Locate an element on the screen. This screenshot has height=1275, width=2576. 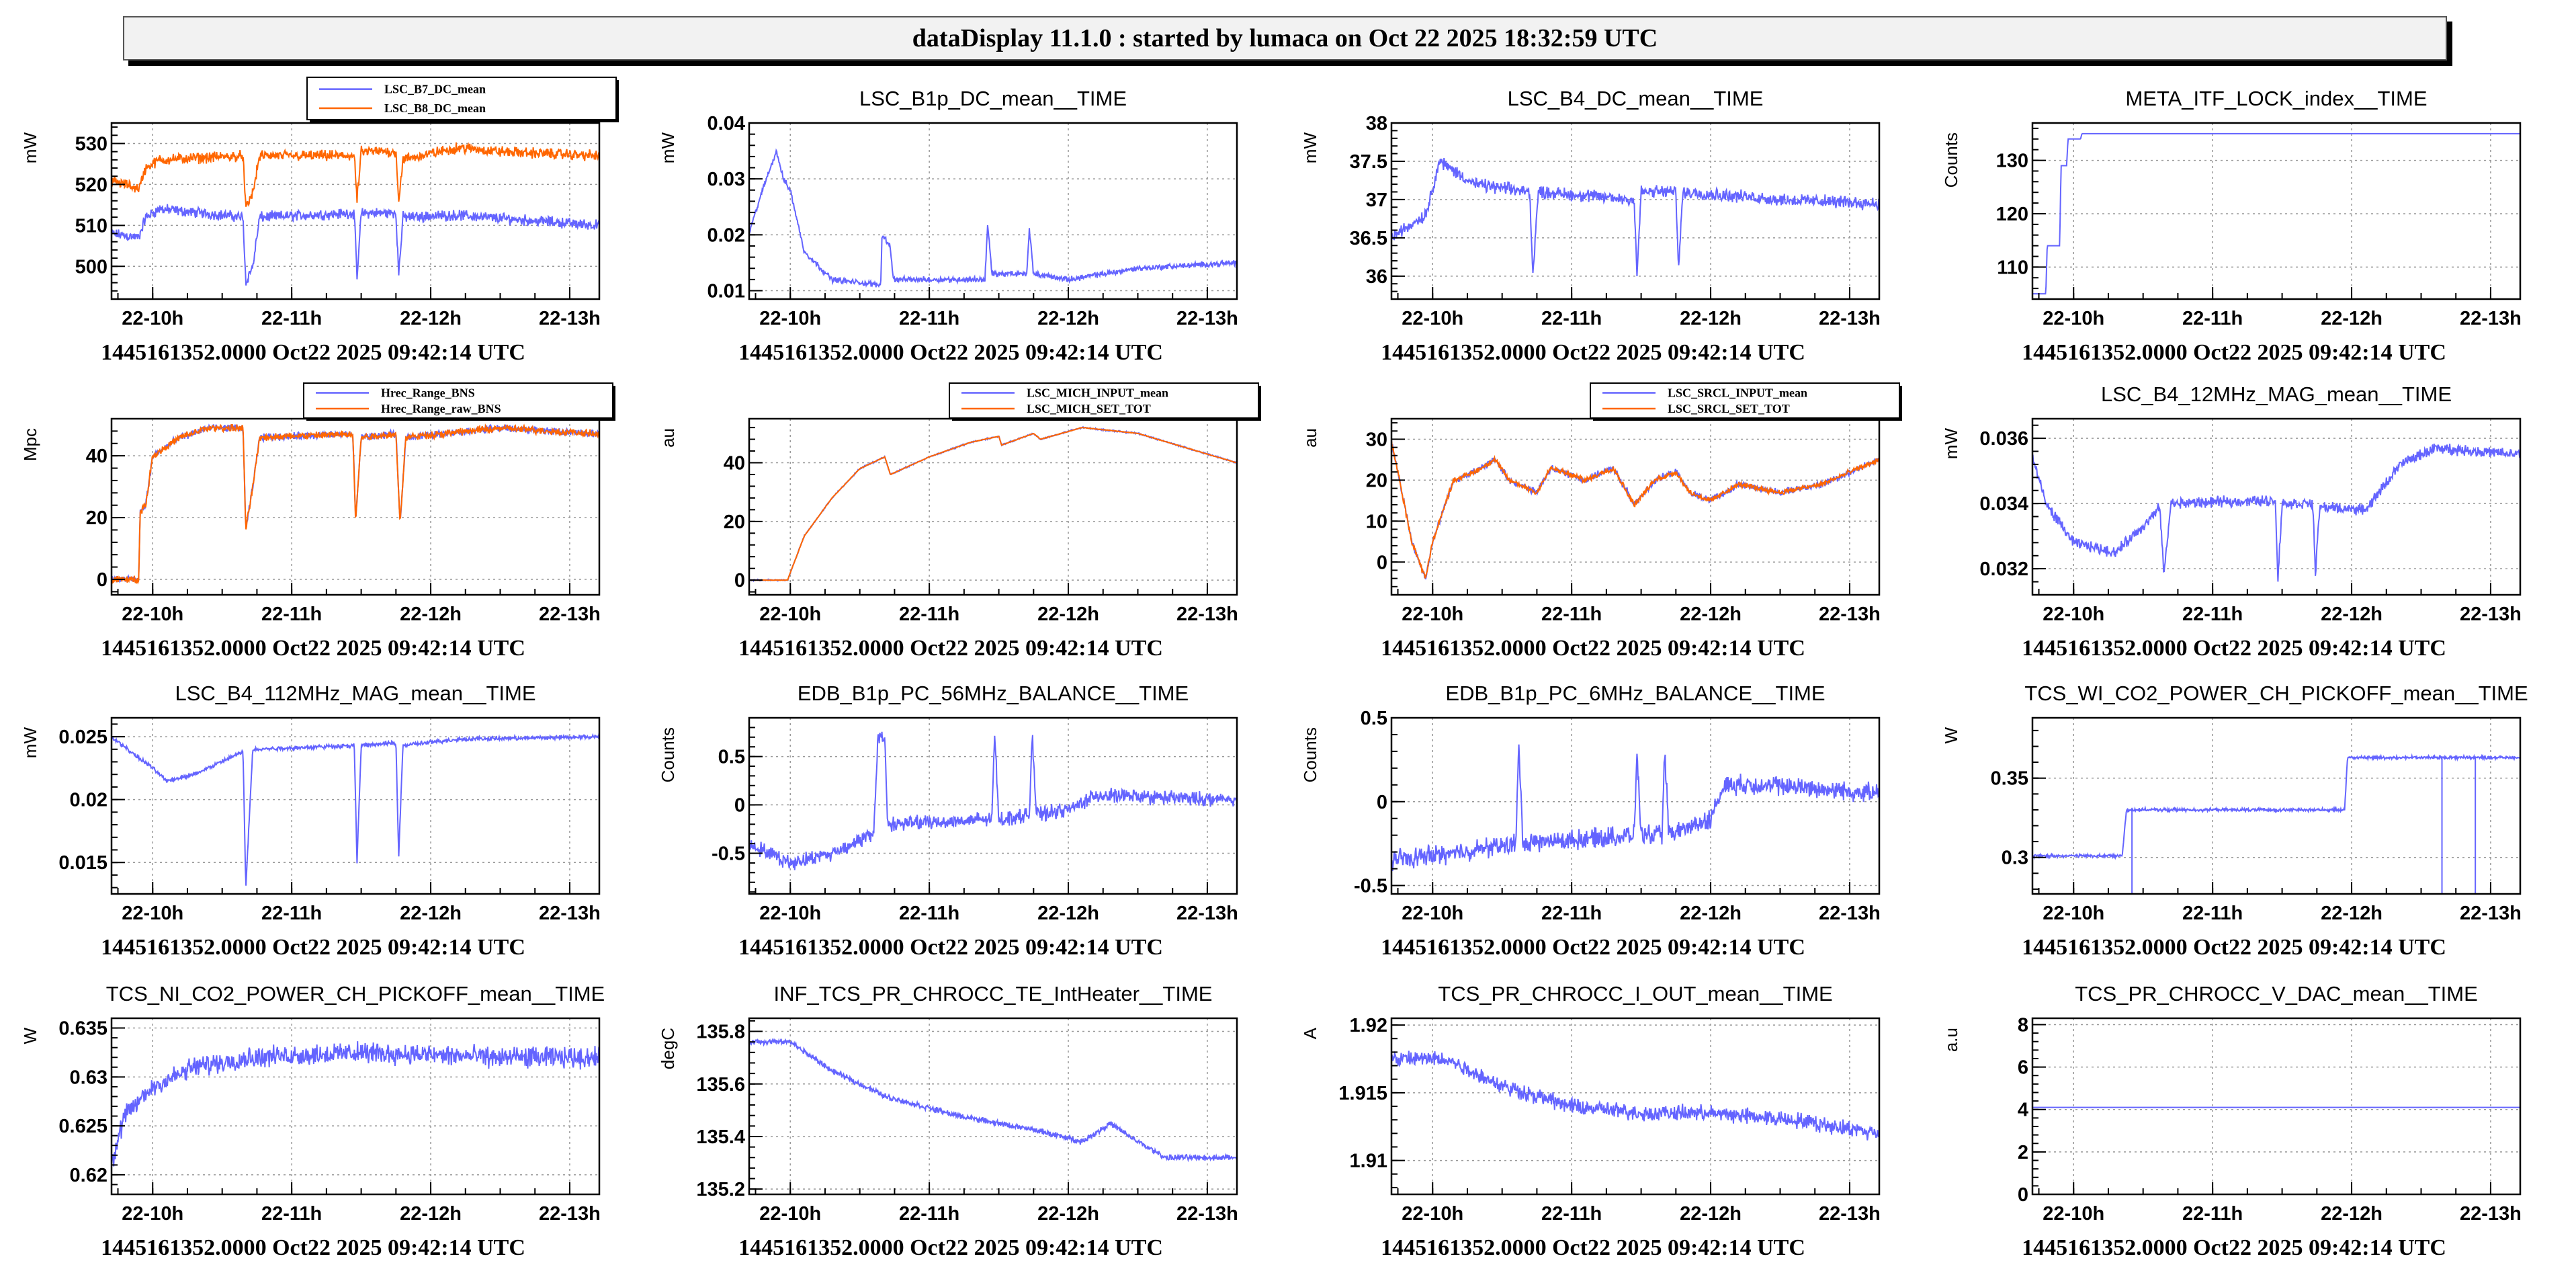
y-tick-label: 135.4 is located at coordinates (720, 1137).